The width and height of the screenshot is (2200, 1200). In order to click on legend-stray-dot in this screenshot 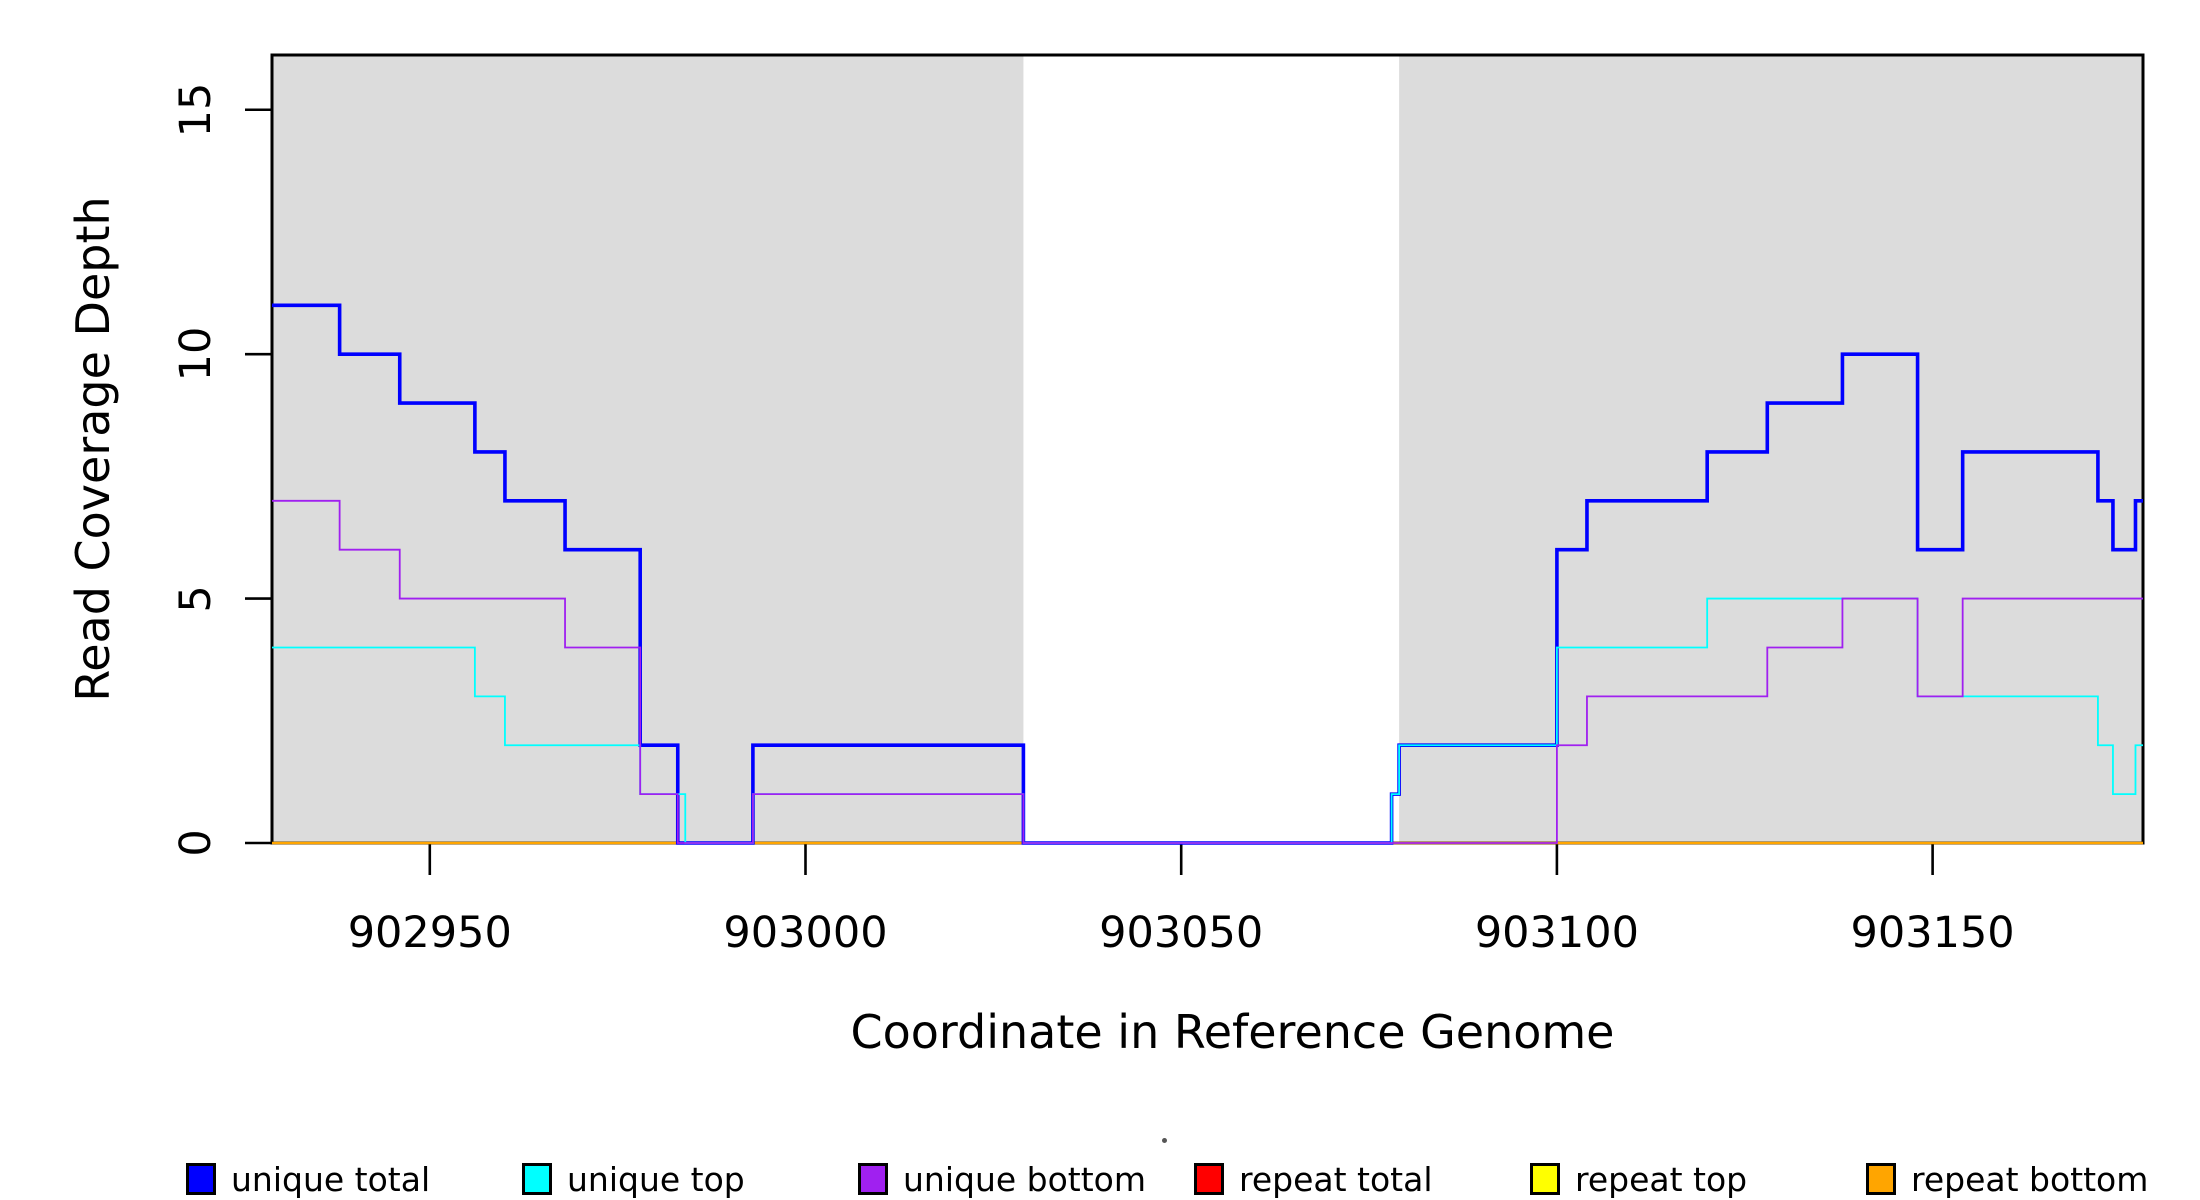, I will do `click(1164, 1140)`.